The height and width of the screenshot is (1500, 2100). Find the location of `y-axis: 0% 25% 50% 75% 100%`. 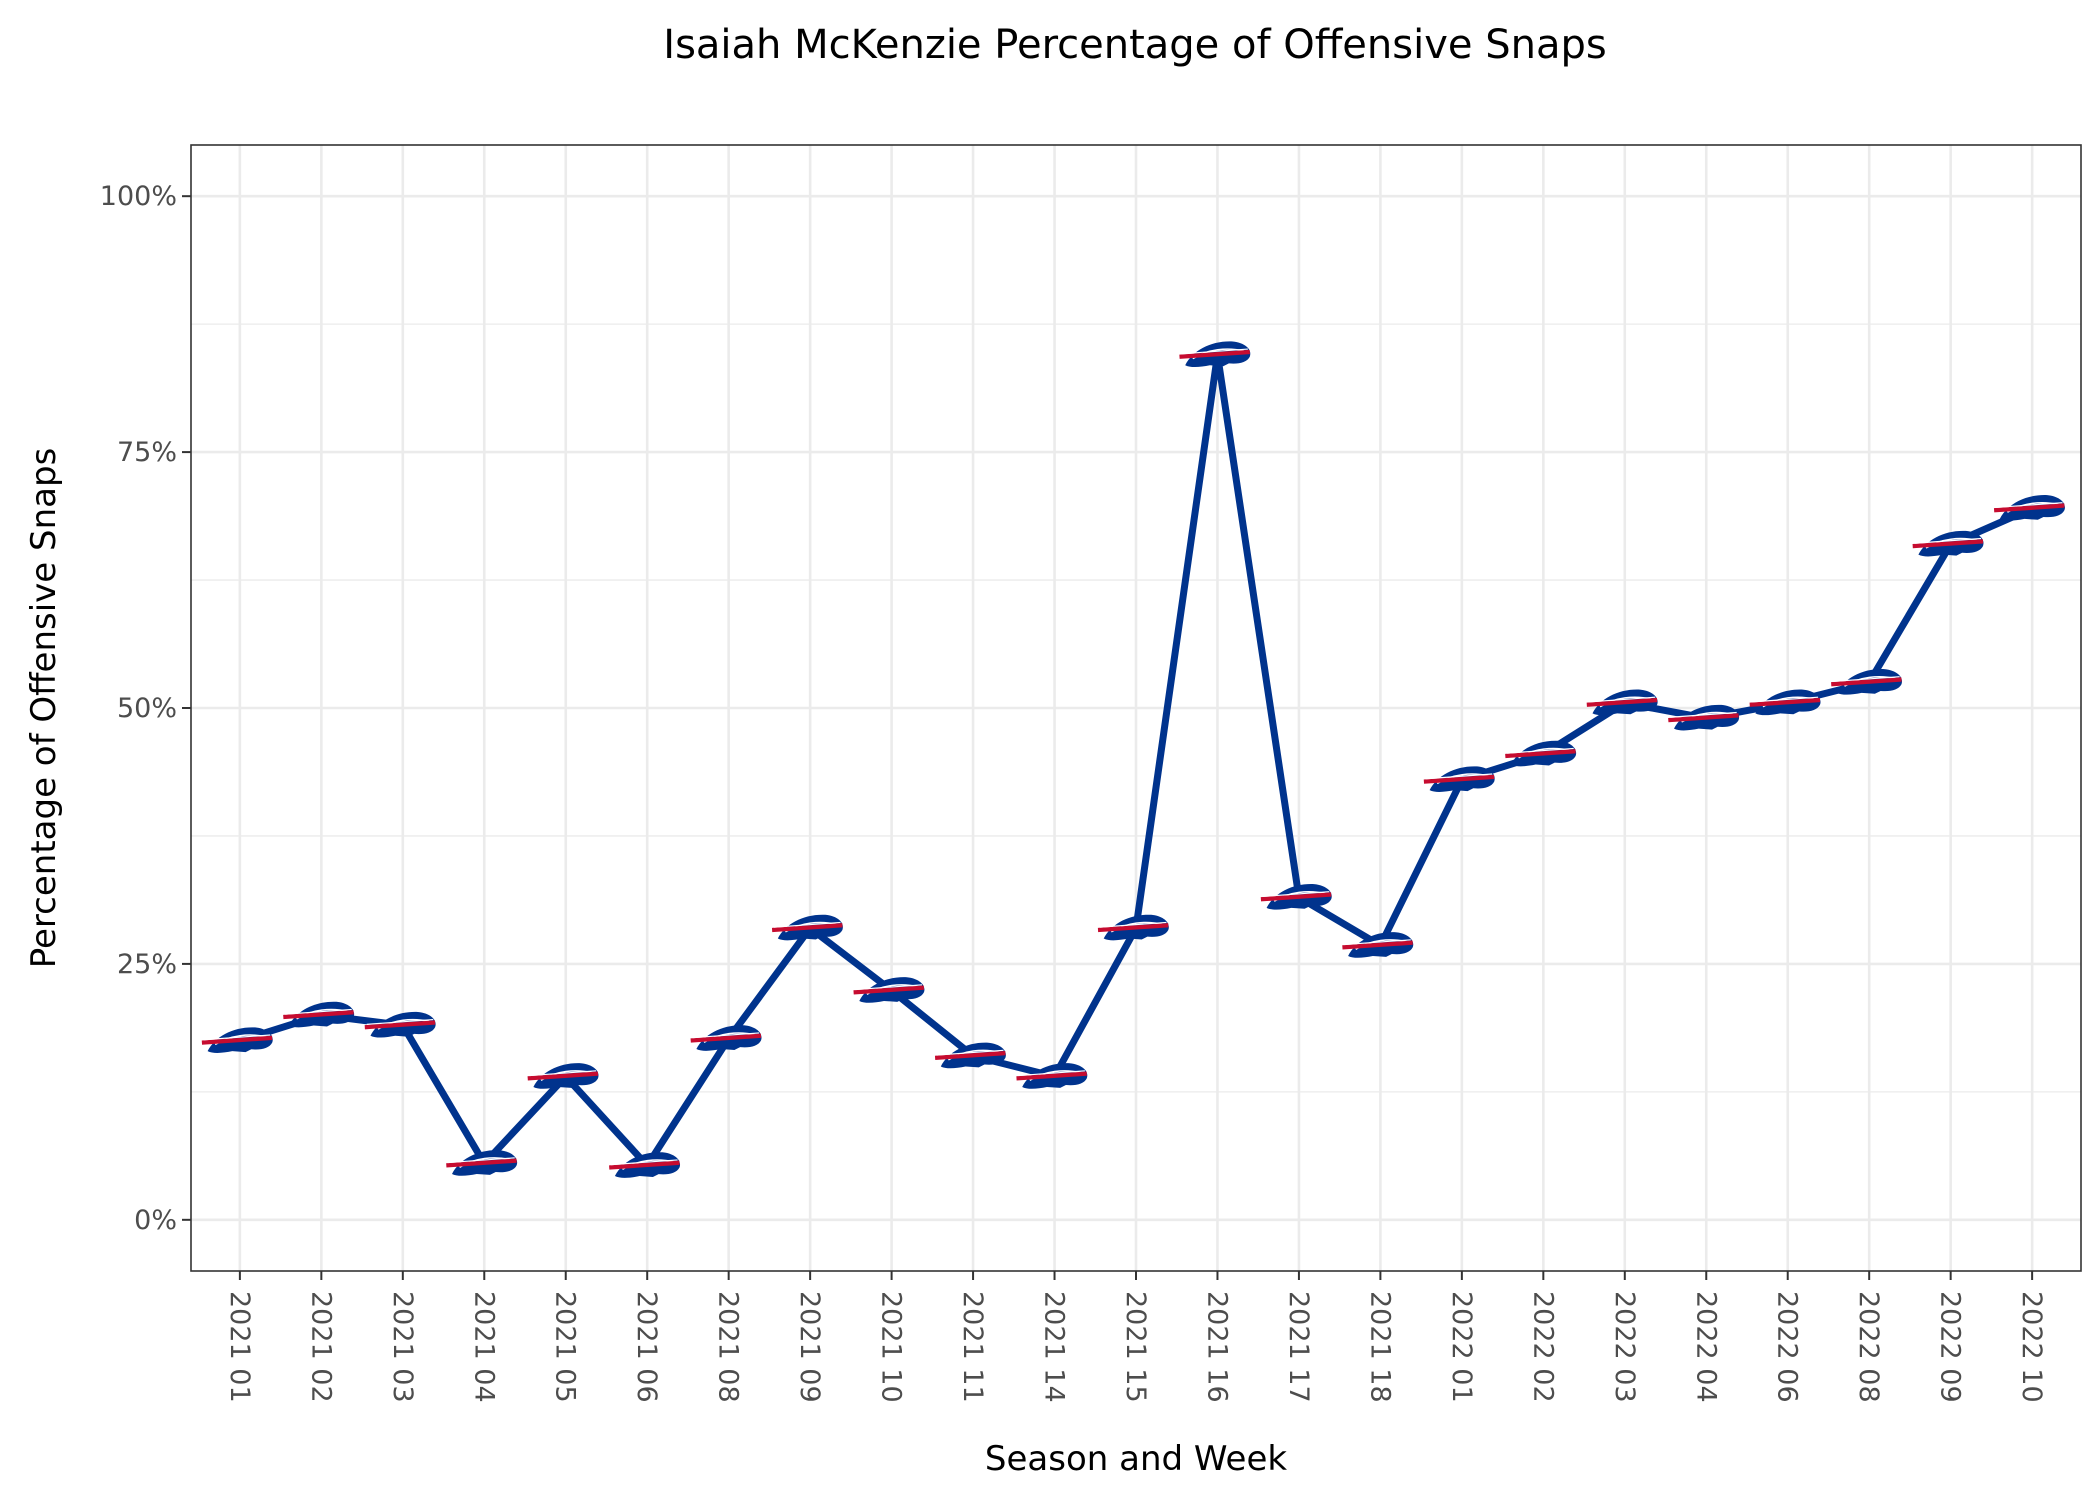

y-axis: 0% 25% 50% 75% 100% is located at coordinates (145, 708).